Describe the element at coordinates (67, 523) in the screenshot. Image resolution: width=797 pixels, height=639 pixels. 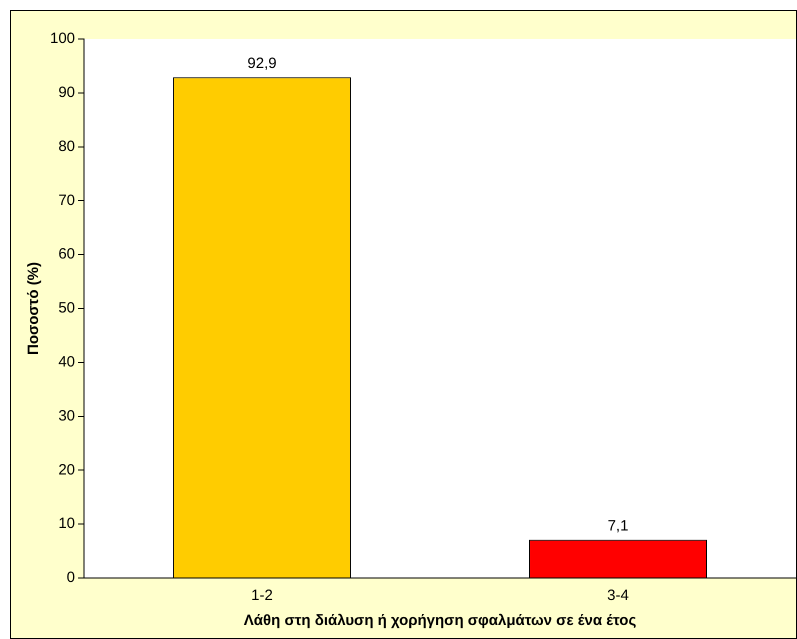
I see `y-tick-label: 10` at that location.